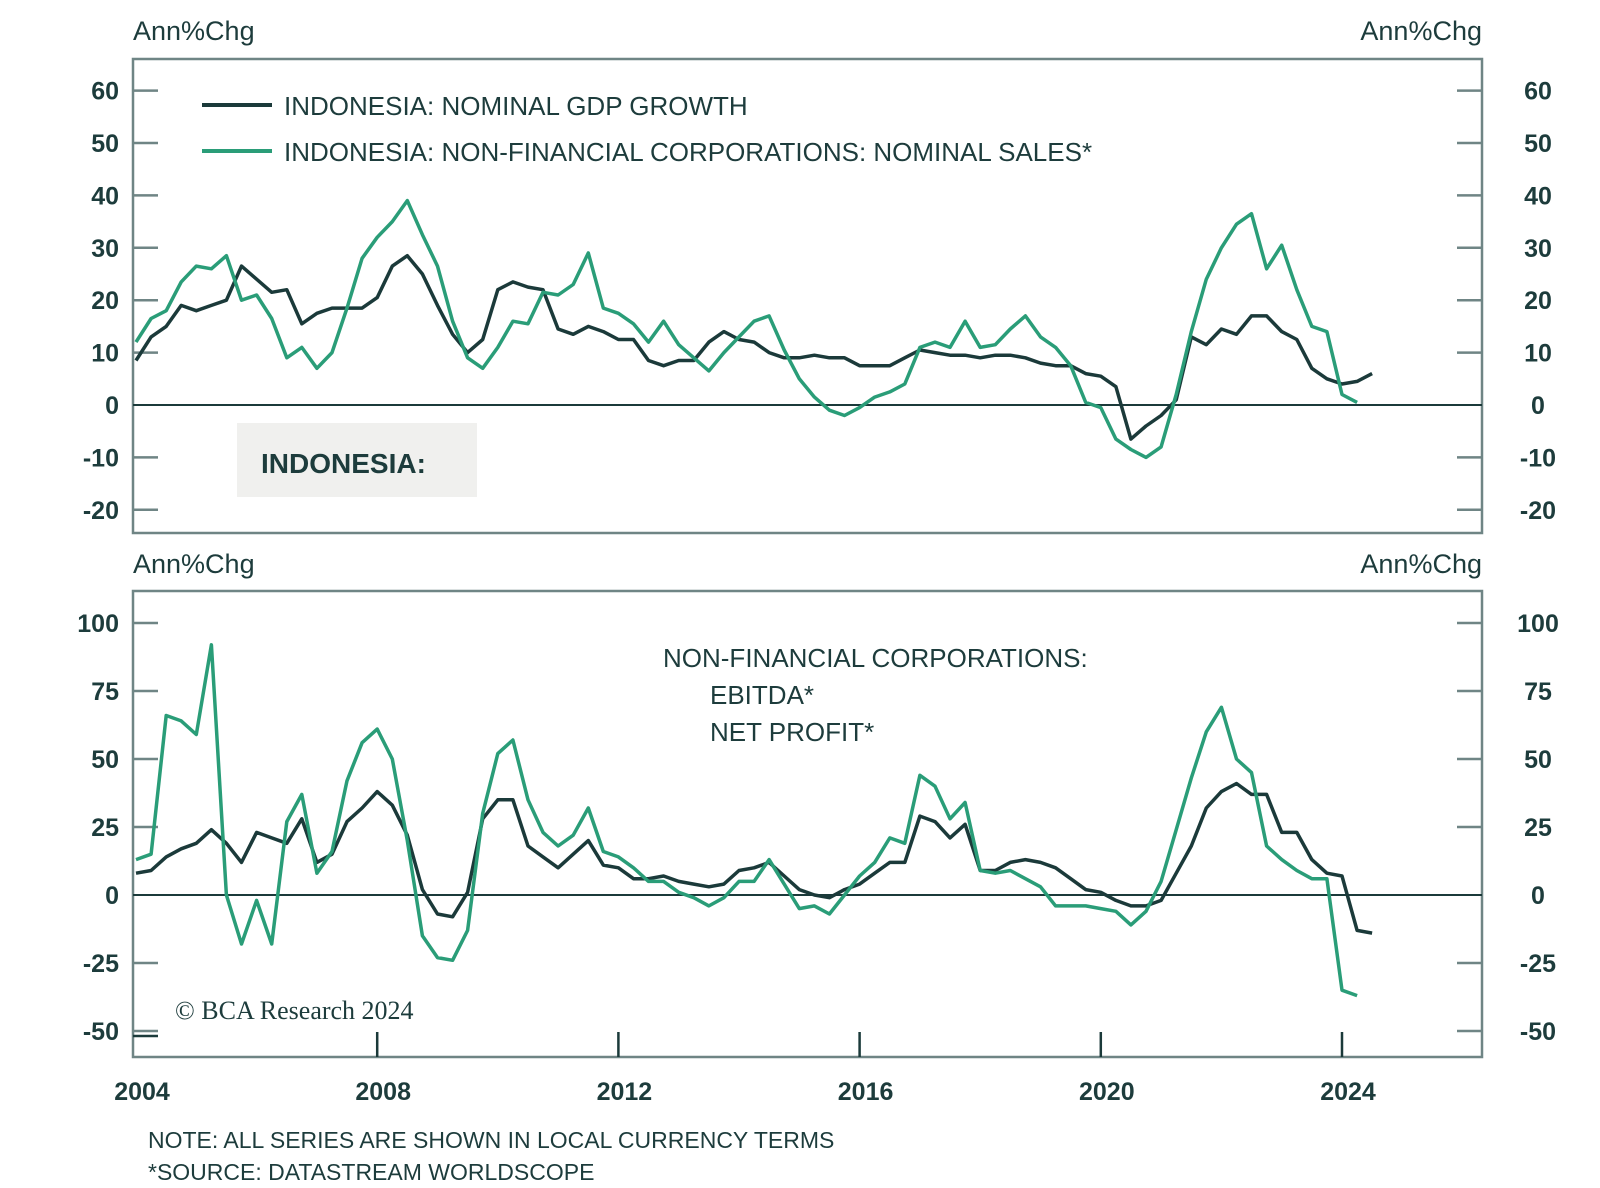 Image resolution: width=1600 pixels, height=1188 pixels. I want to click on bottom-ytick-label-right: 0, so click(1538, 896).